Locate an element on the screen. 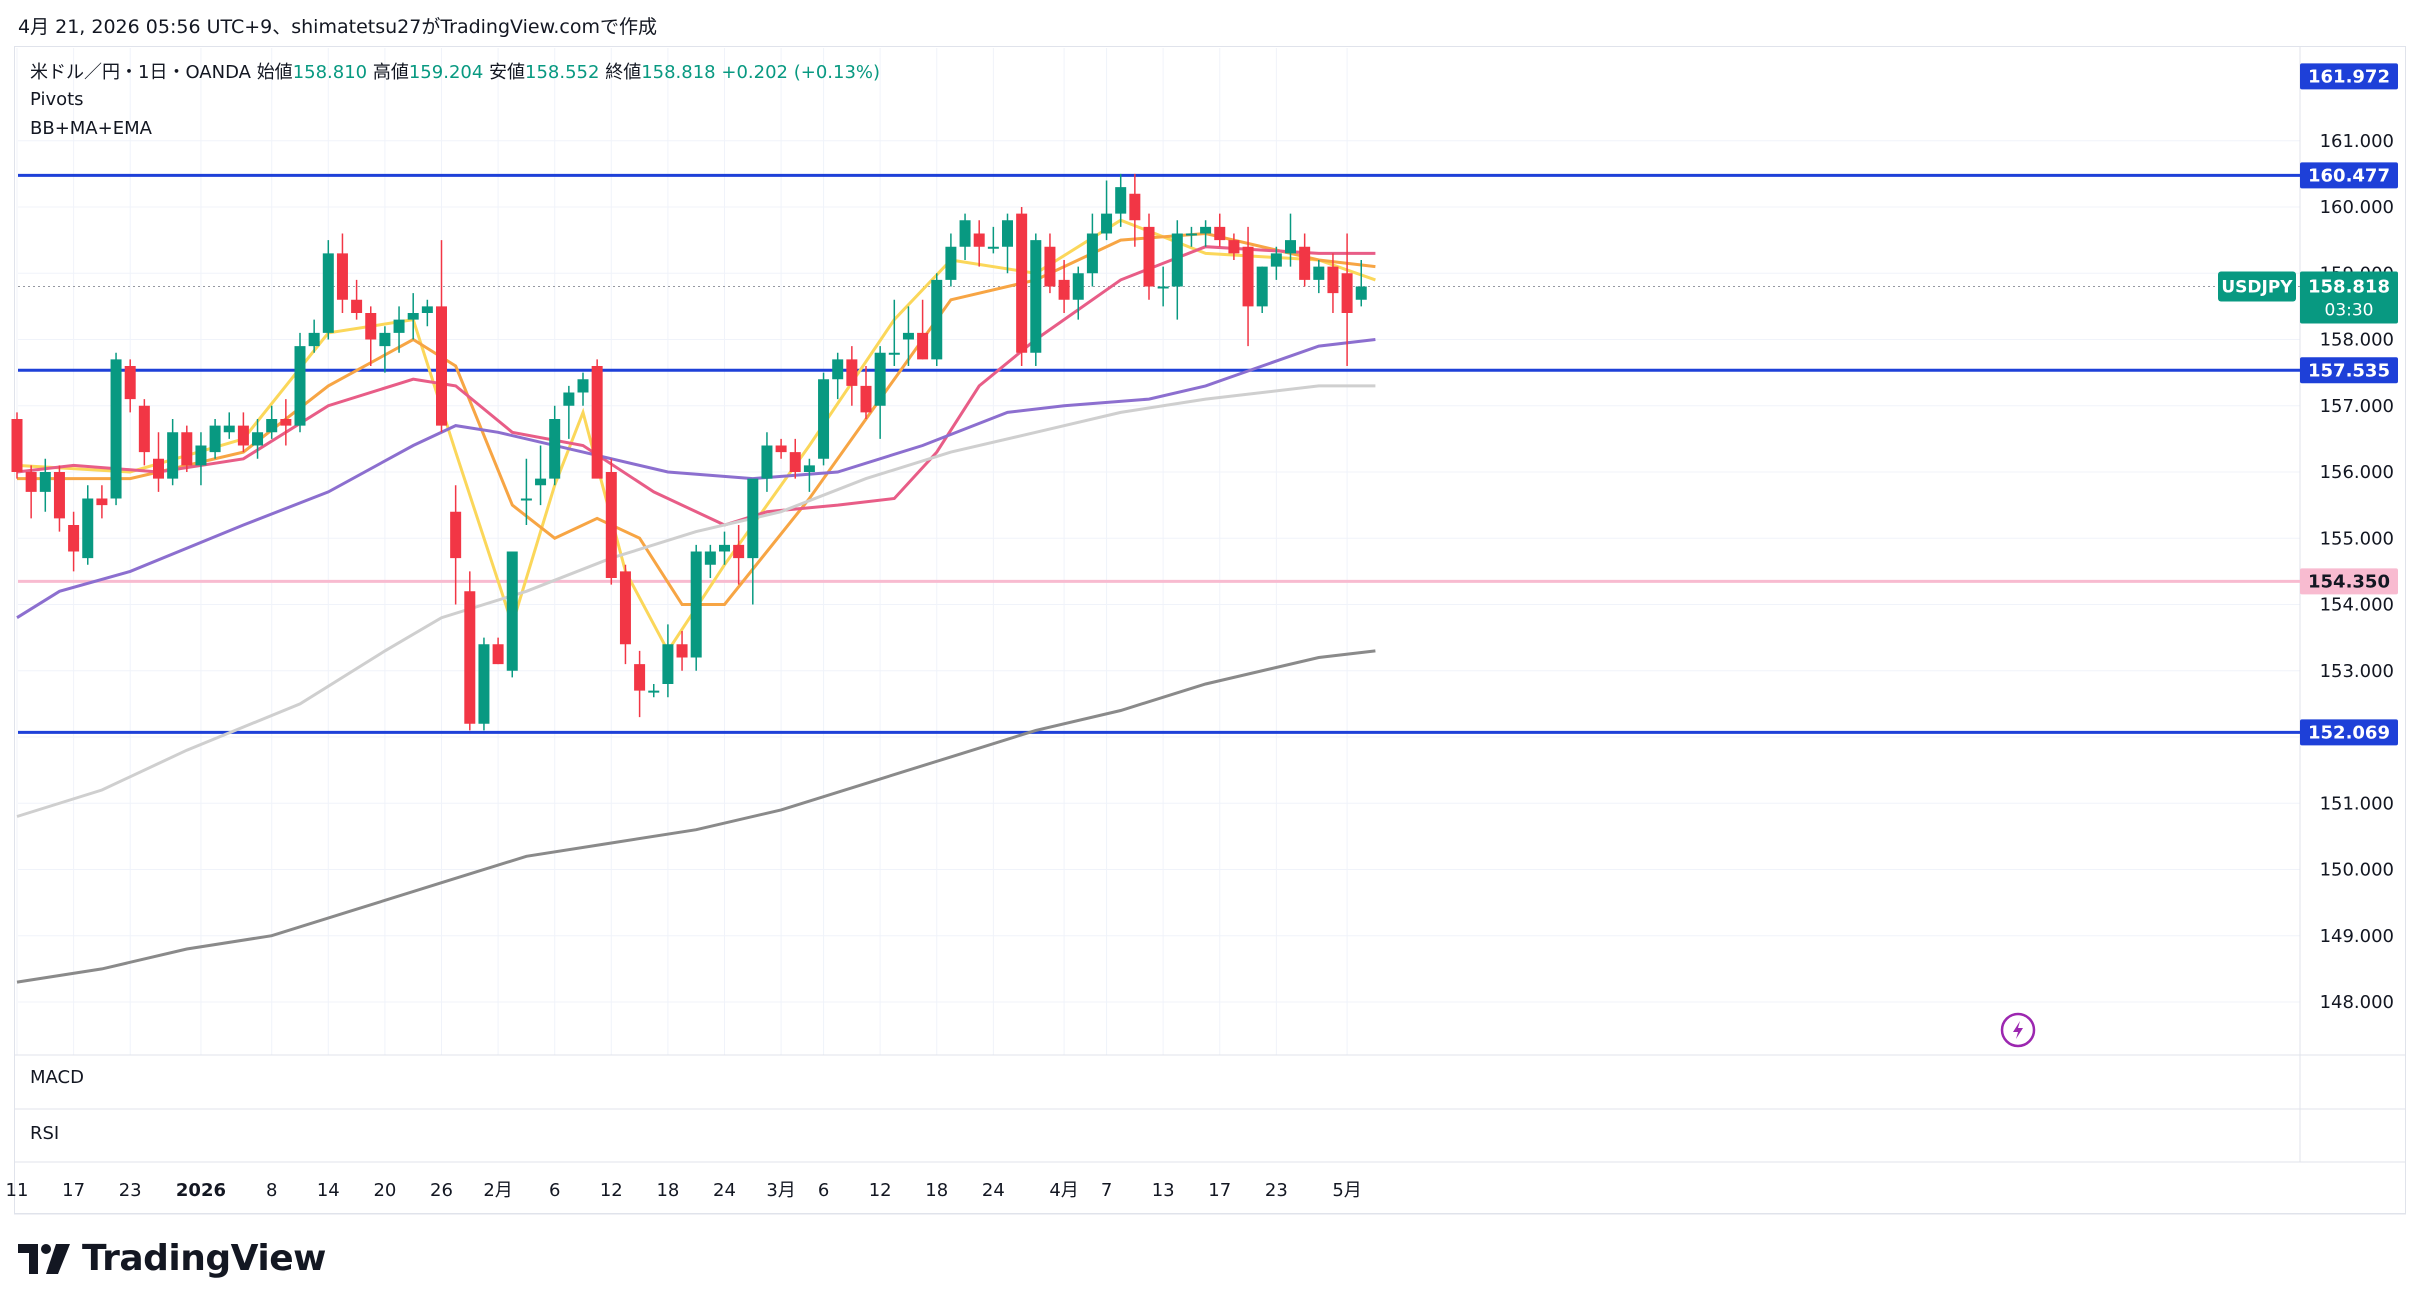 This screenshot has width=2418, height=1312. tradingview-brand: TradingView is located at coordinates (172, 1258).